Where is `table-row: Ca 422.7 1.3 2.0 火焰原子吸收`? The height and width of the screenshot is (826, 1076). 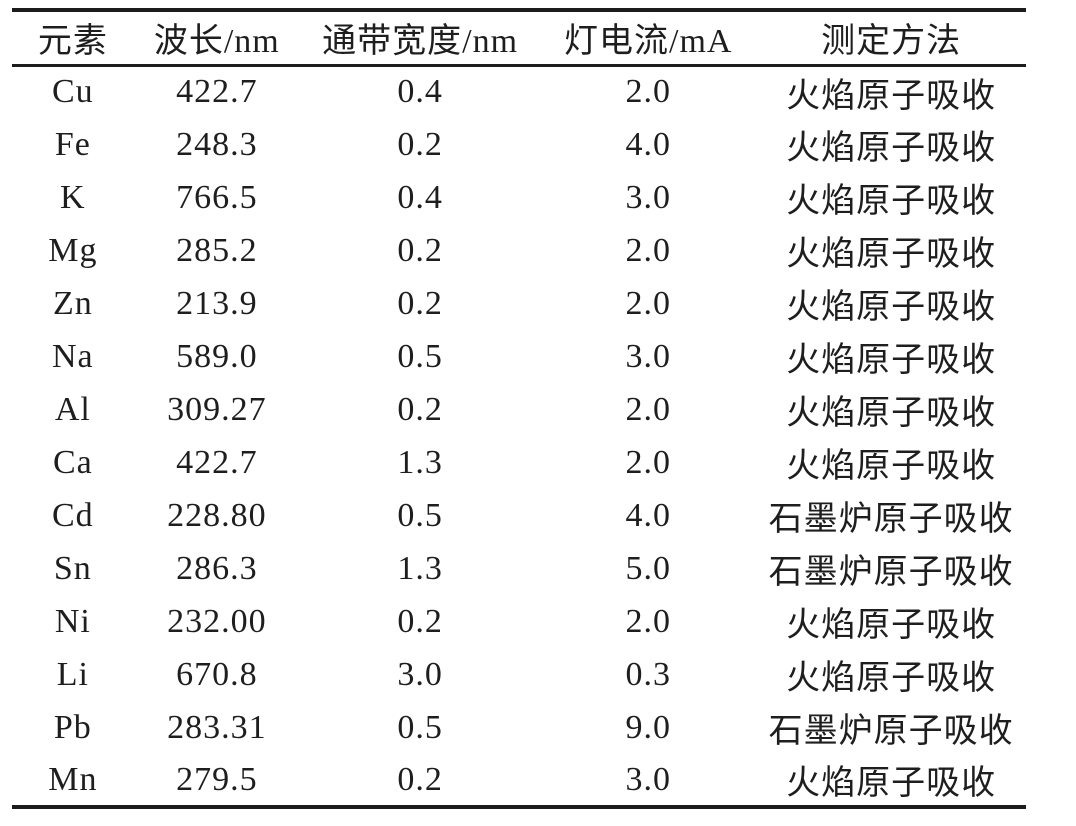 table-row: Ca 422.7 1.3 2.0 火焰原子吸收 is located at coordinates (519, 462).